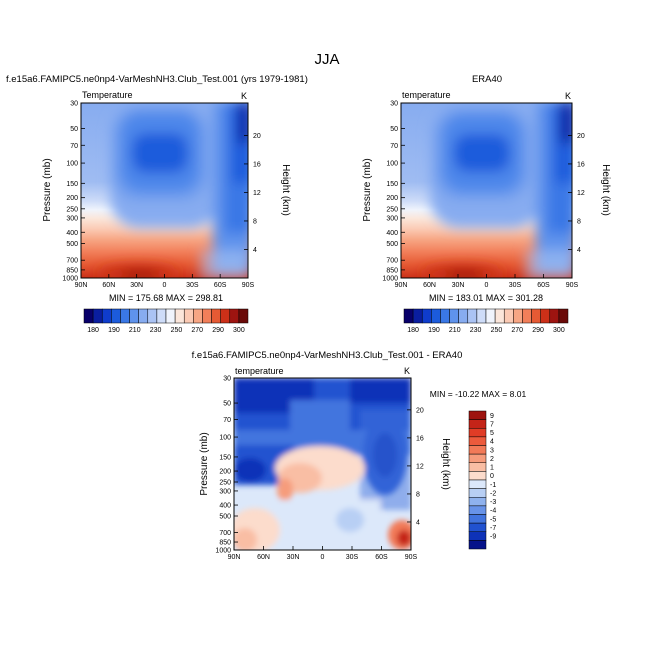 The width and height of the screenshot is (654, 654). I want to click on x-tick-label: 0, so click(323, 557).